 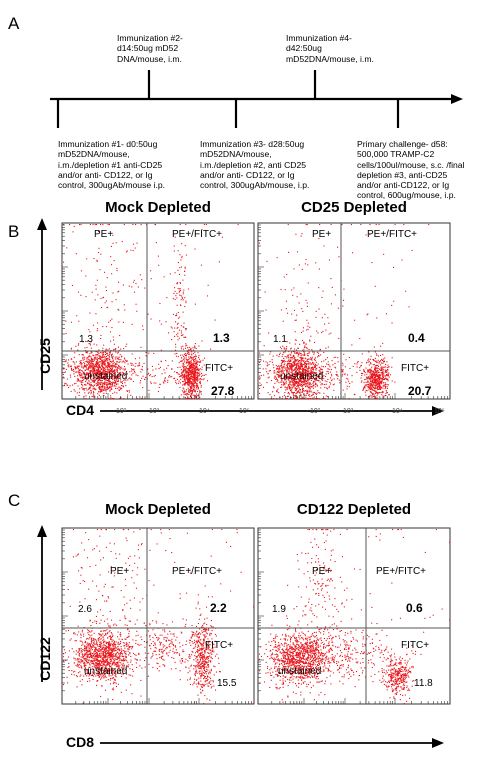 I want to click on panel-letter-c: C, so click(x=14, y=500).